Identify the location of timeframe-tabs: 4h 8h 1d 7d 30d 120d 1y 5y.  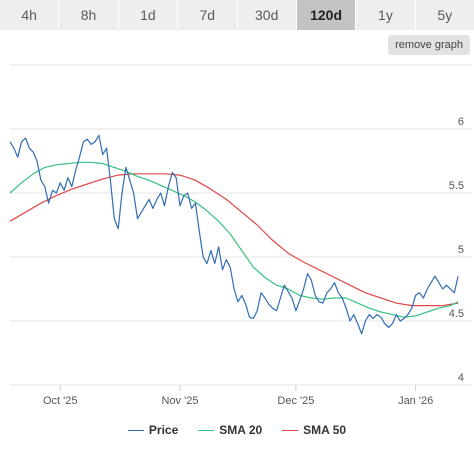
(237, 15).